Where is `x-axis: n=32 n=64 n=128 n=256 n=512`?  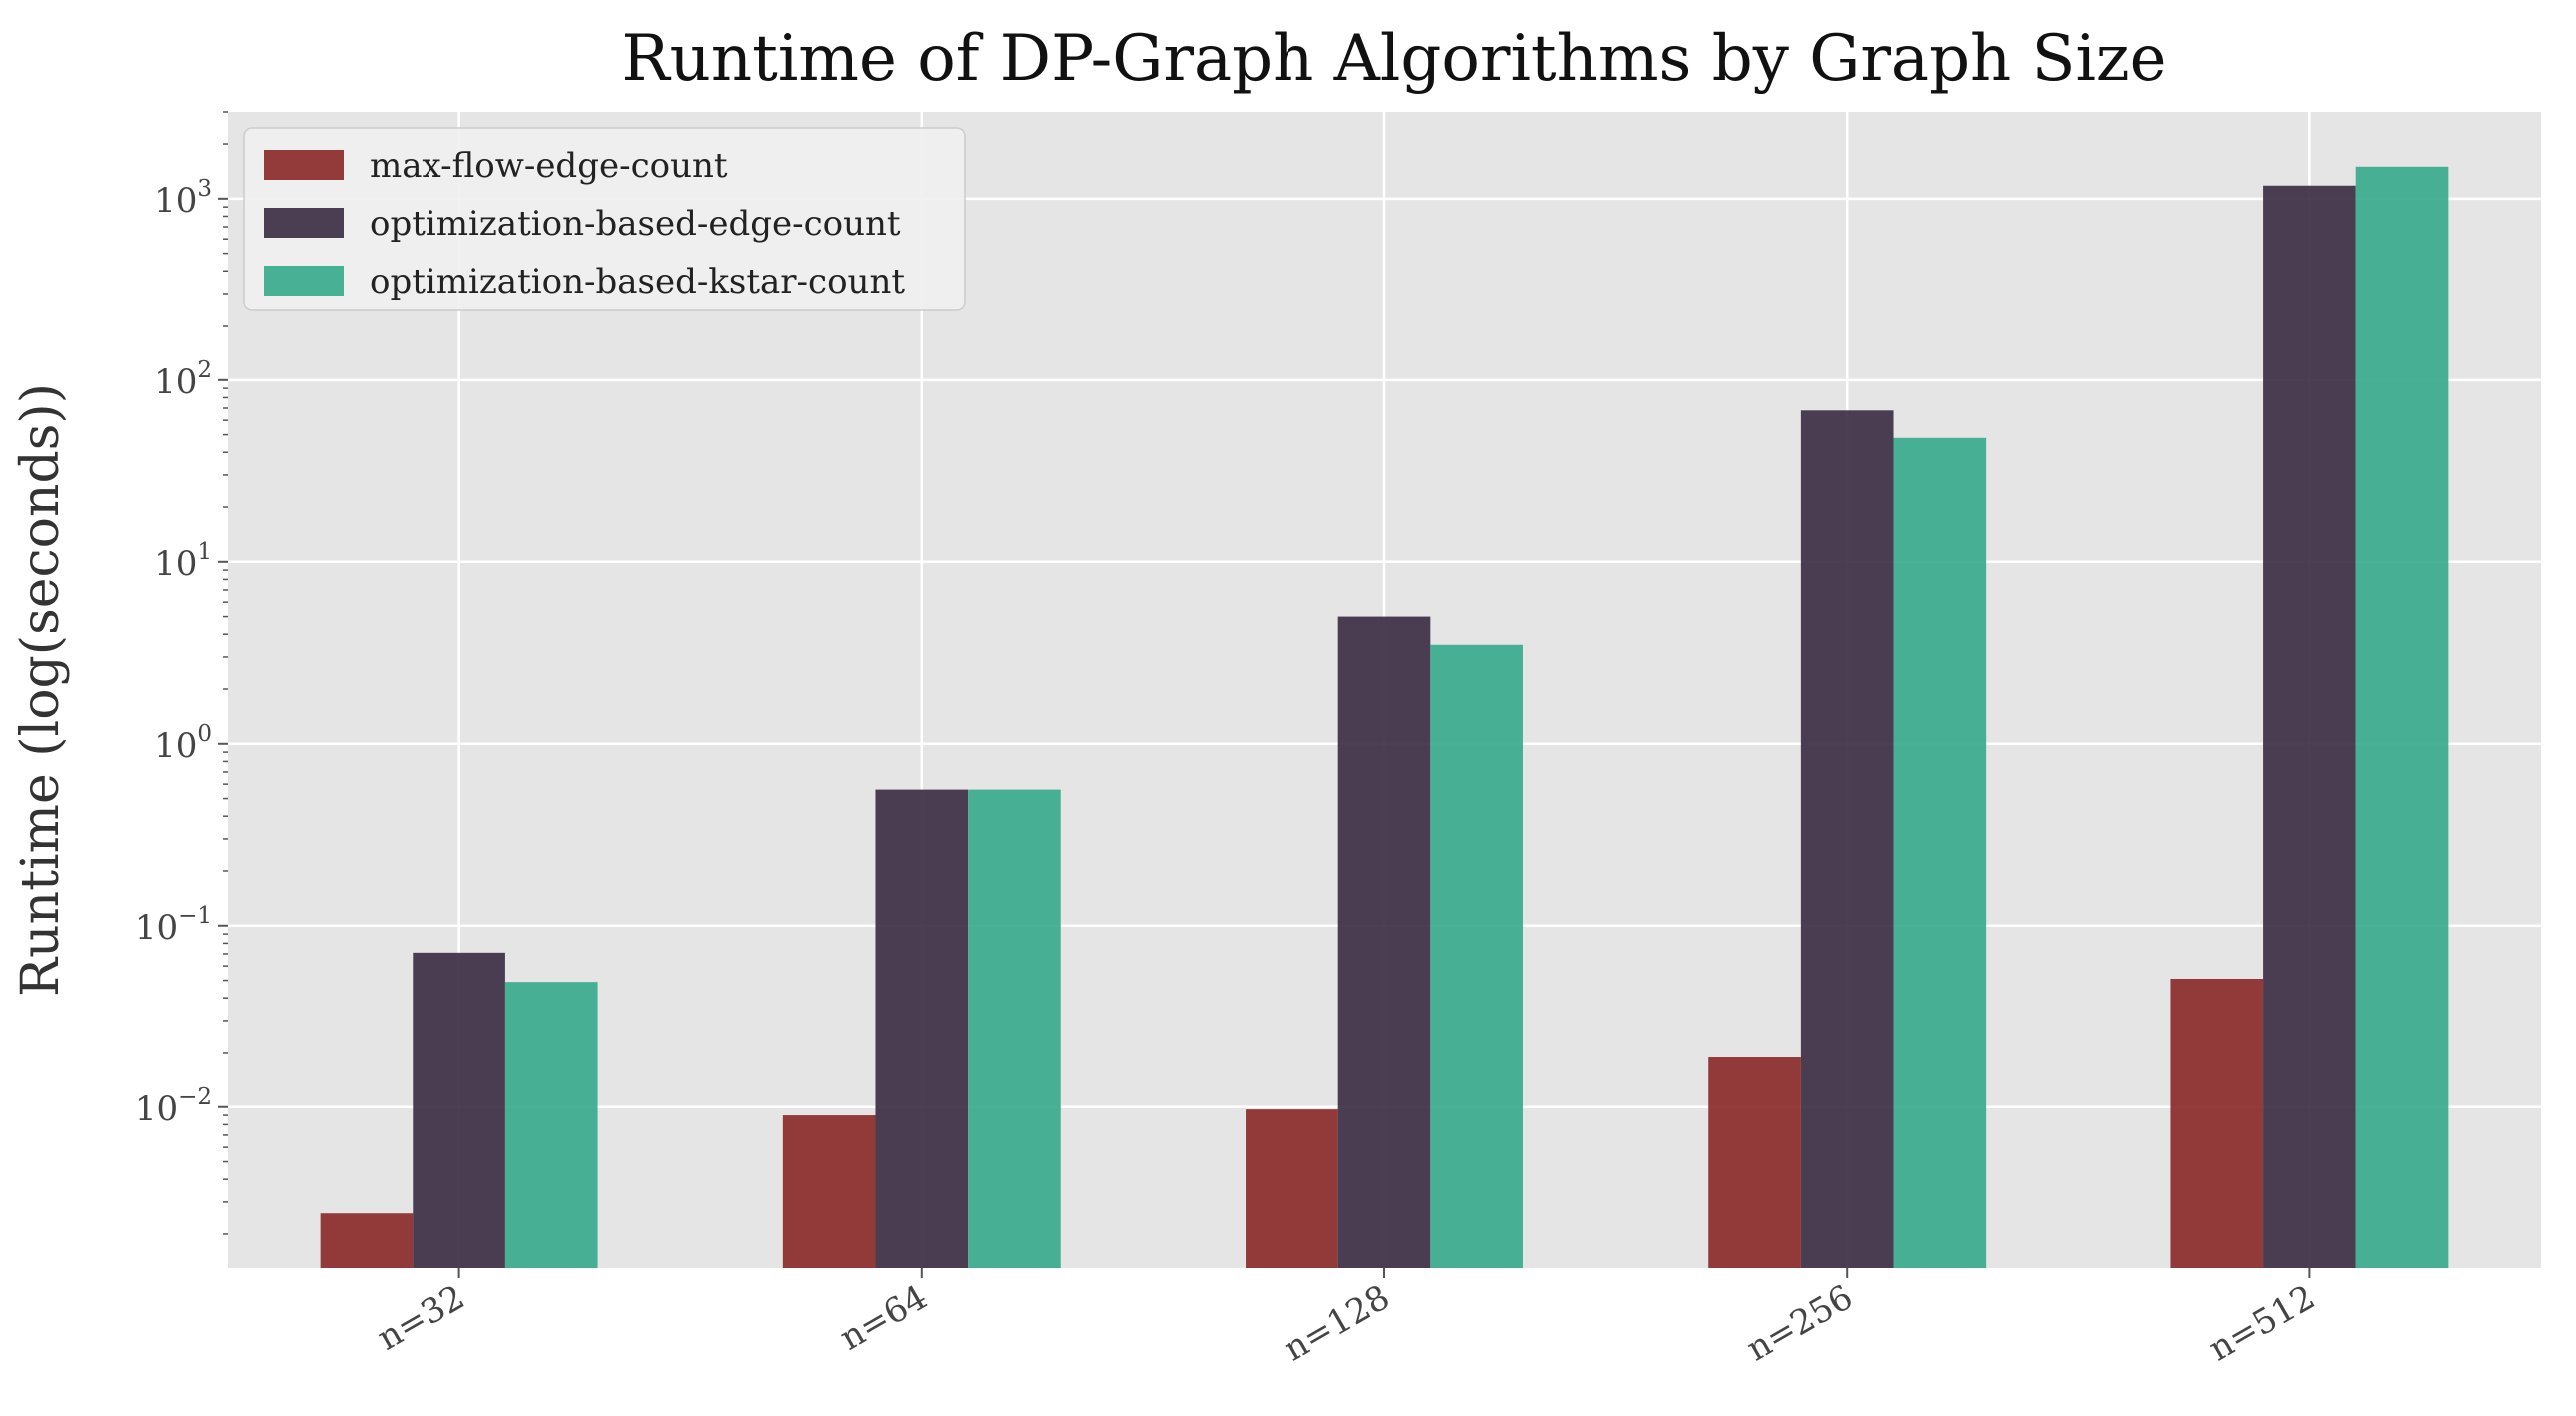
x-axis: n=32 n=64 n=128 n=256 n=512 is located at coordinates (1346, 1319).